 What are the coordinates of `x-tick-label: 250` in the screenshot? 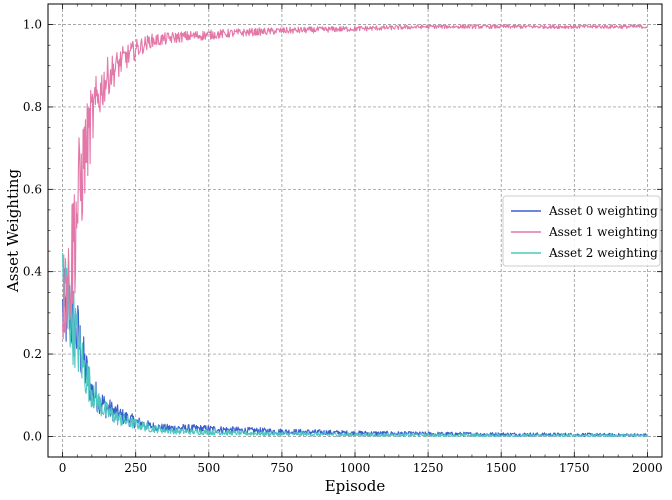 It's located at (135, 468).